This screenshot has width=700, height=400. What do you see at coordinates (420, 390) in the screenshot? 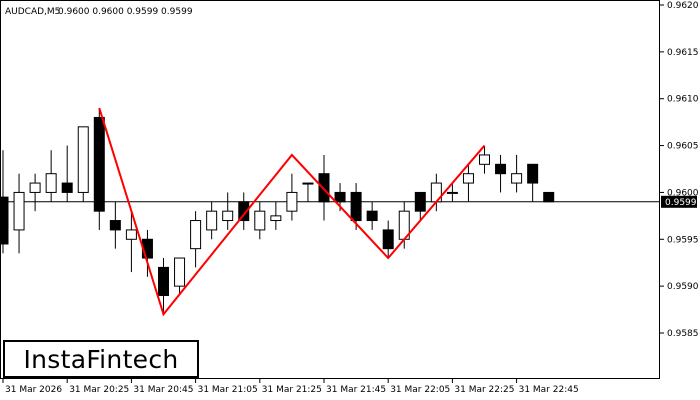
I see `x-tick-label: 31 Mar 22:05` at bounding box center [420, 390].